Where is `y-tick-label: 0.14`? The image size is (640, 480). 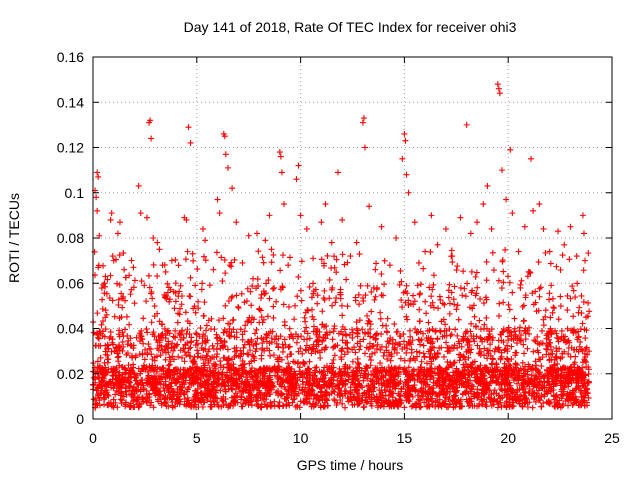 y-tick-label: 0.14 is located at coordinates (70, 102).